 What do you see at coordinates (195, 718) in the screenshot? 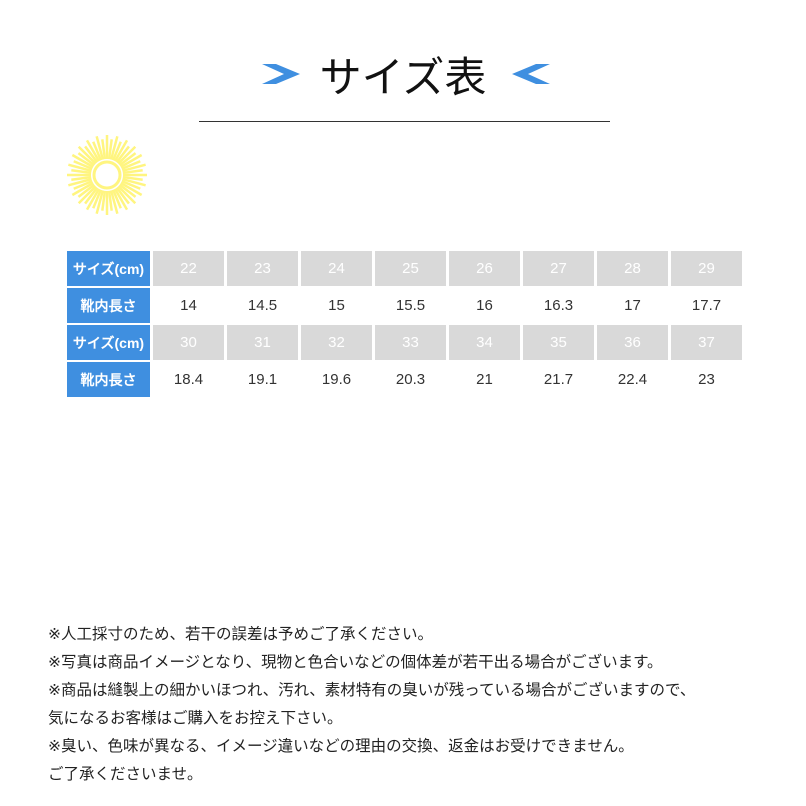
I see `note-line: 気になるお客様はご購入をお控え下さい。` at bounding box center [195, 718].